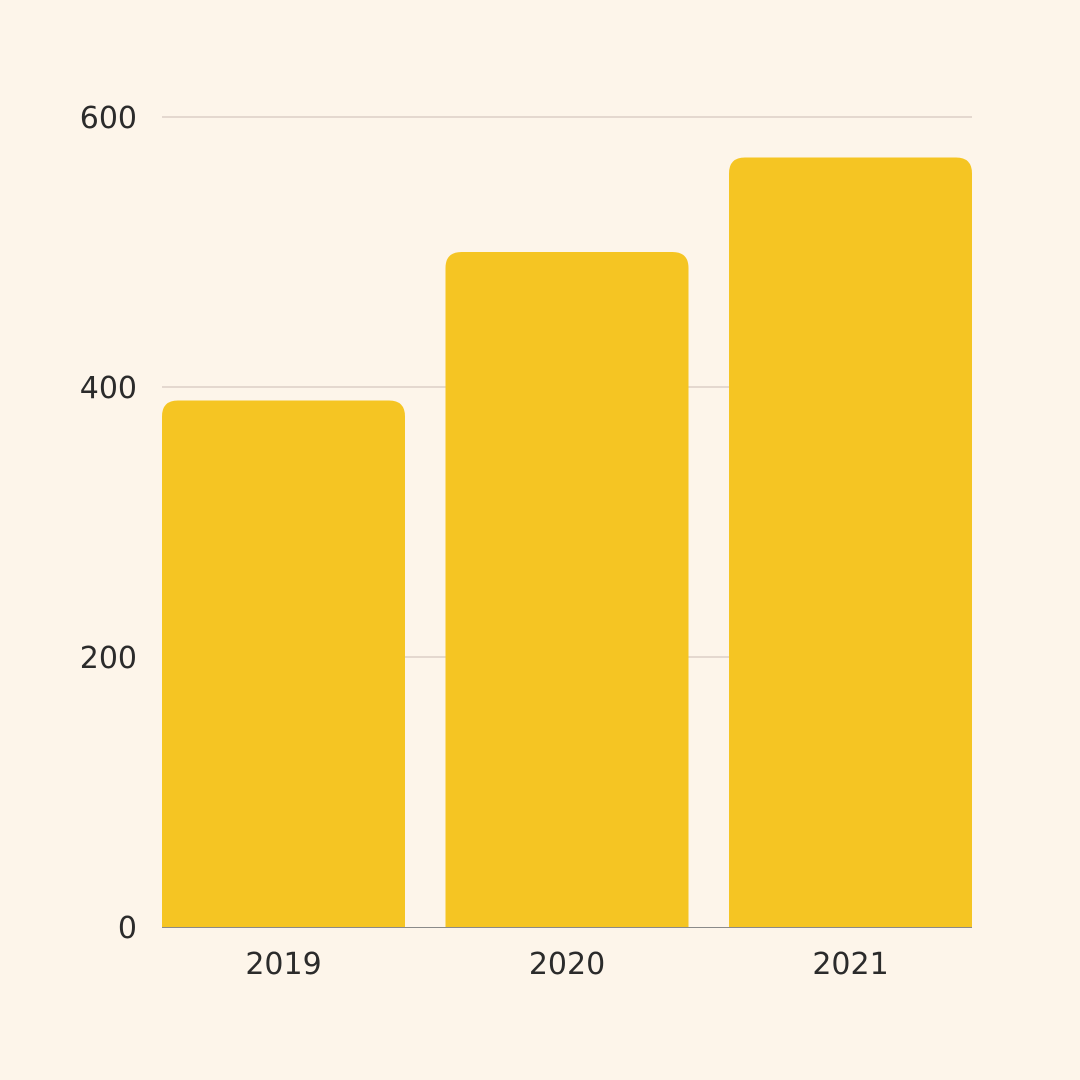 The width and height of the screenshot is (1080, 1080). I want to click on x-axis-tick-labels: 2019 2020 2021, so click(566, 964).